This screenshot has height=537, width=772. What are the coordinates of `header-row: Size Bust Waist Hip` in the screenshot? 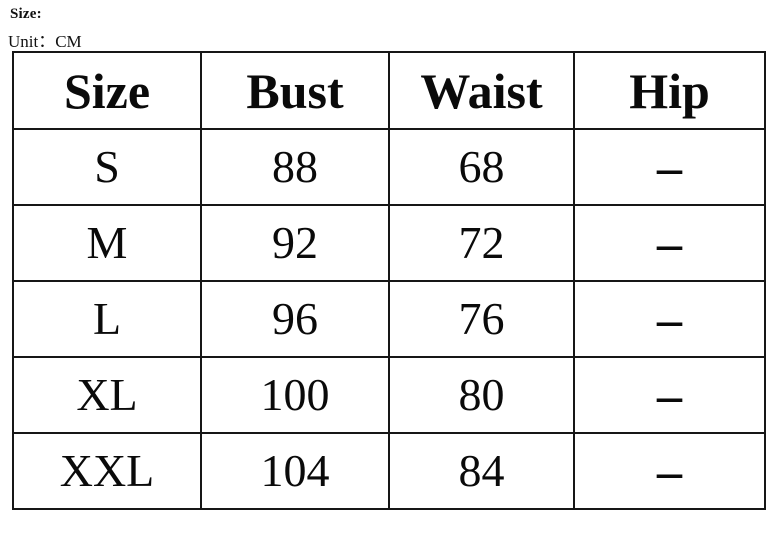 It's located at (389, 90).